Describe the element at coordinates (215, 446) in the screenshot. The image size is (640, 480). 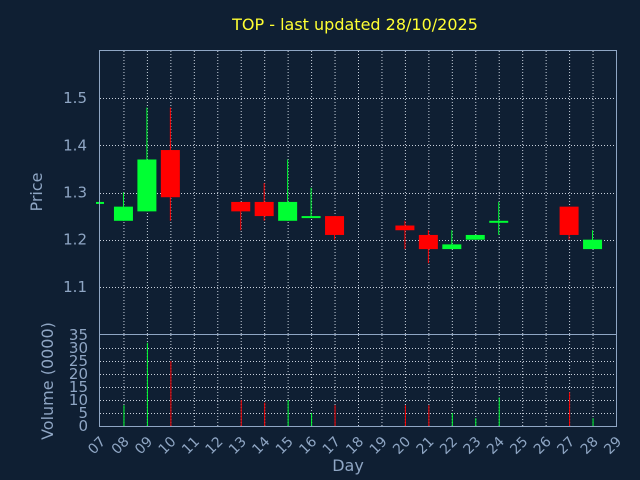
I see `x-tick-label: 12` at that location.